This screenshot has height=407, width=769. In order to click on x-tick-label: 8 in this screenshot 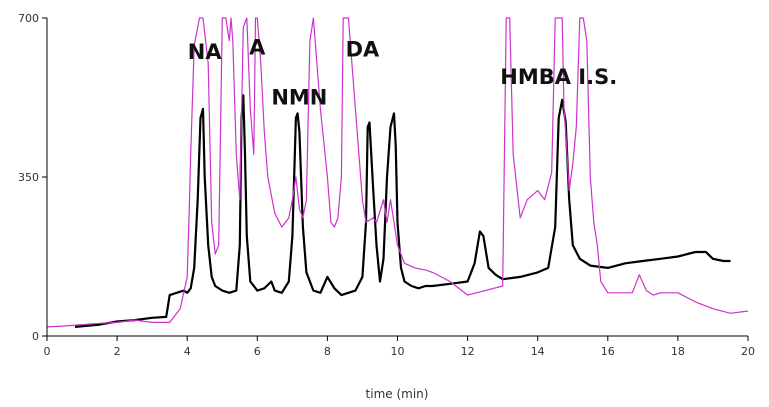, I will do `click(327, 351)`.